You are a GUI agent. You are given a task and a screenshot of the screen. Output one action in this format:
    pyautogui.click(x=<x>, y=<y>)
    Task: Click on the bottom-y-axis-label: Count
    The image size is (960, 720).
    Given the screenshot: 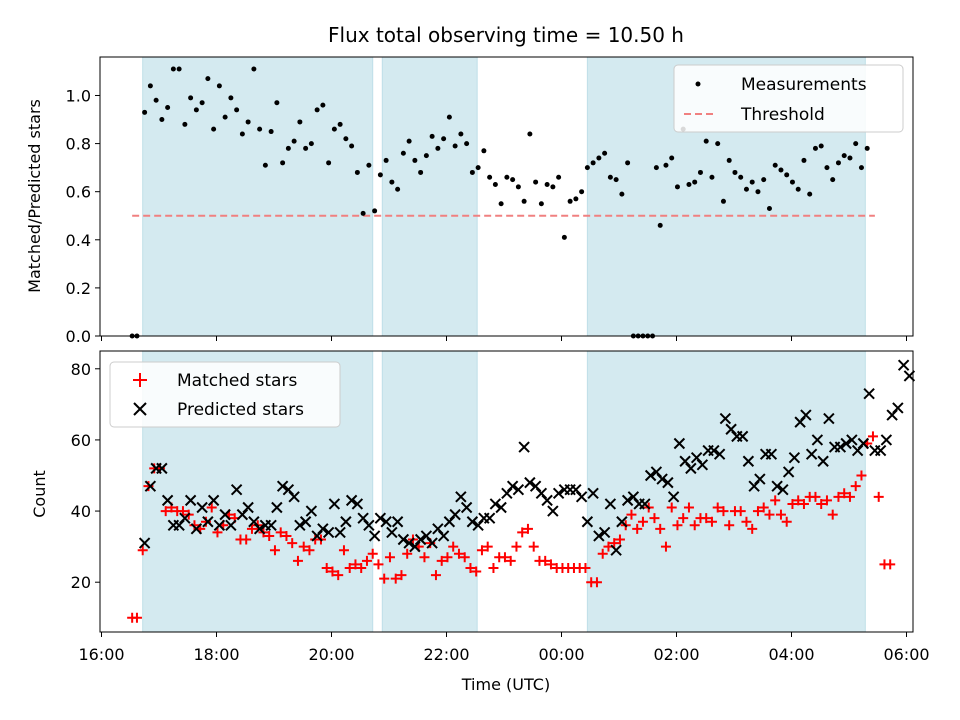 What is the action you would take?
    pyautogui.click(x=39, y=494)
    